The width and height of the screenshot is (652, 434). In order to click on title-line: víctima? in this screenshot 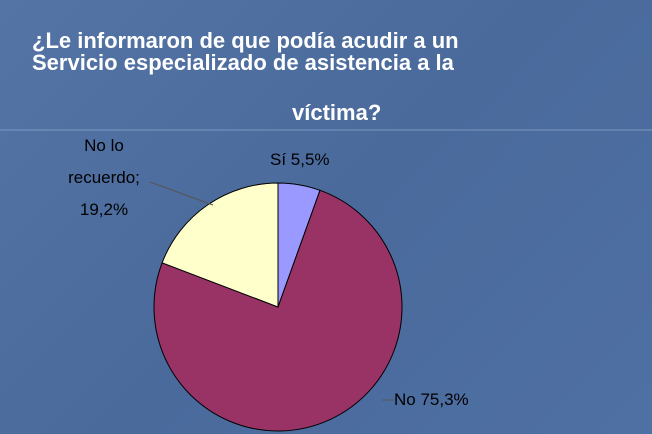, I will do `click(337, 112)`.